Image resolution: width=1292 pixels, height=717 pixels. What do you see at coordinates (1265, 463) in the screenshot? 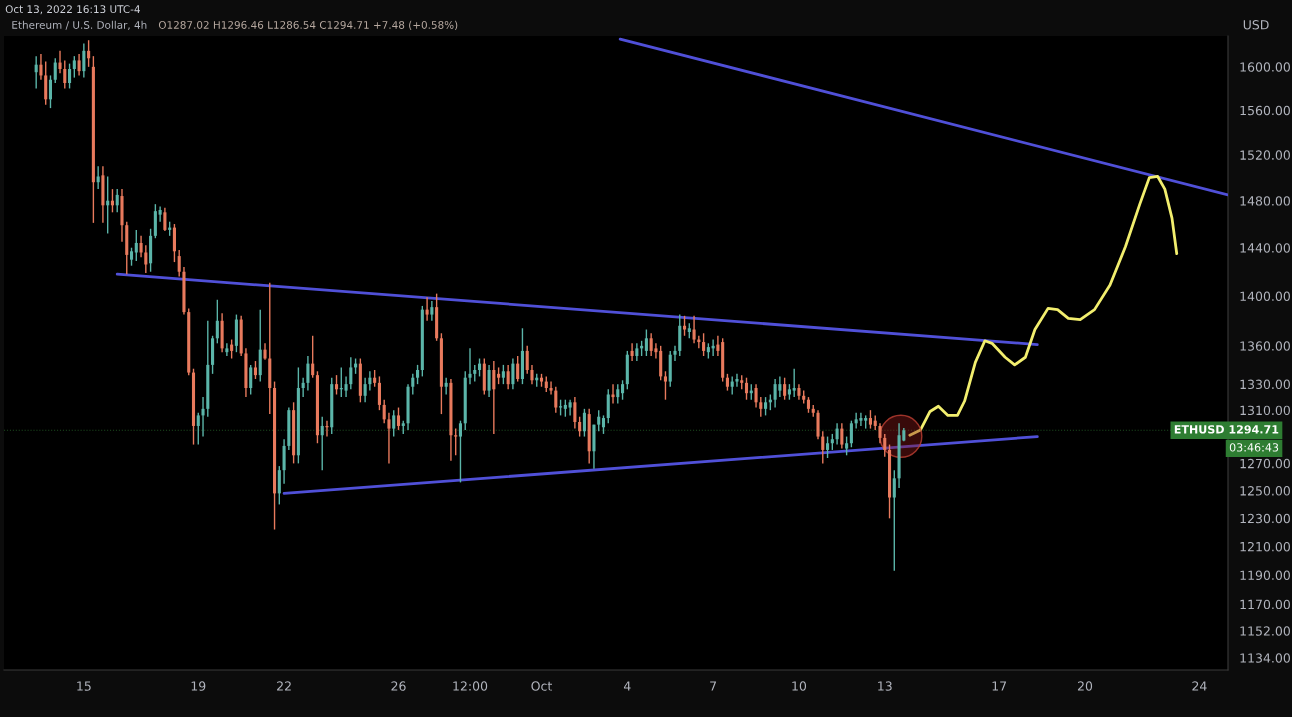
I see `y-tick-label: 1270.00` at bounding box center [1265, 463].